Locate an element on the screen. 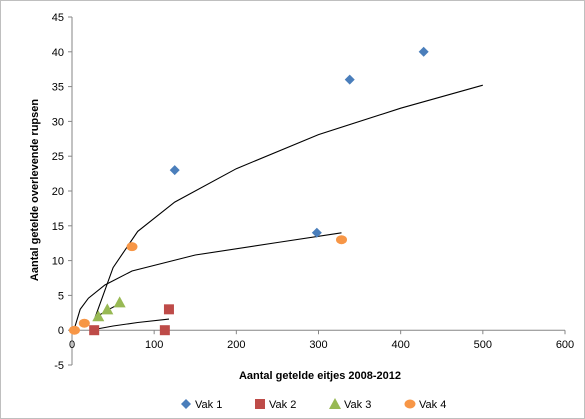  x-tick-label: 600 is located at coordinates (565, 345).